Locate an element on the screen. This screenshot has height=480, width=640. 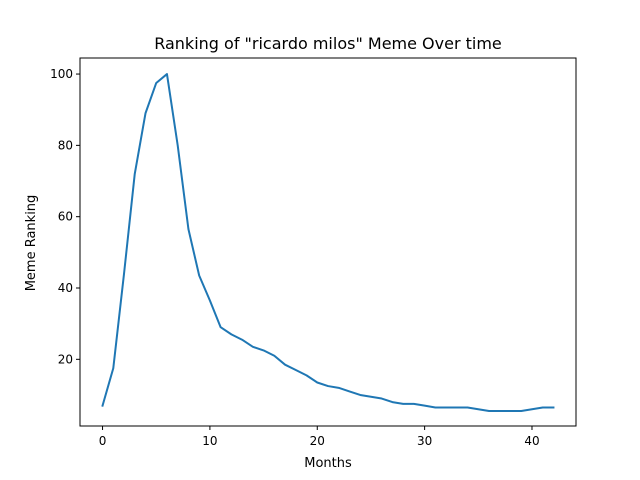
x-axis: 0 10 20 30 40 is located at coordinates (319, 437).